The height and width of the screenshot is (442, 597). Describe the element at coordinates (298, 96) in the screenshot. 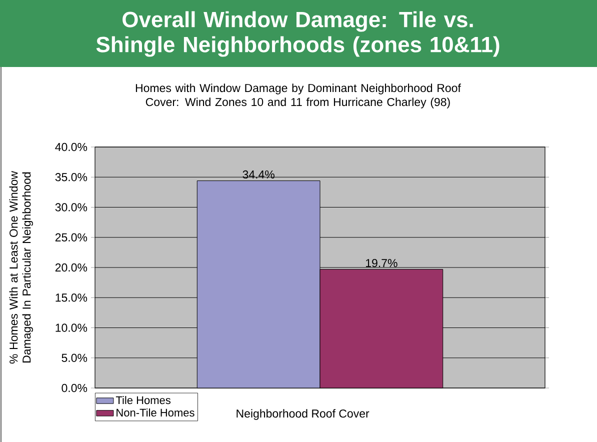

I see `chart-subtitle: Homes with Window Damage by Dominant Neighborhood Roof Cover: Wind Zones 10 and 11 from Hurricane Charley (98)` at that location.